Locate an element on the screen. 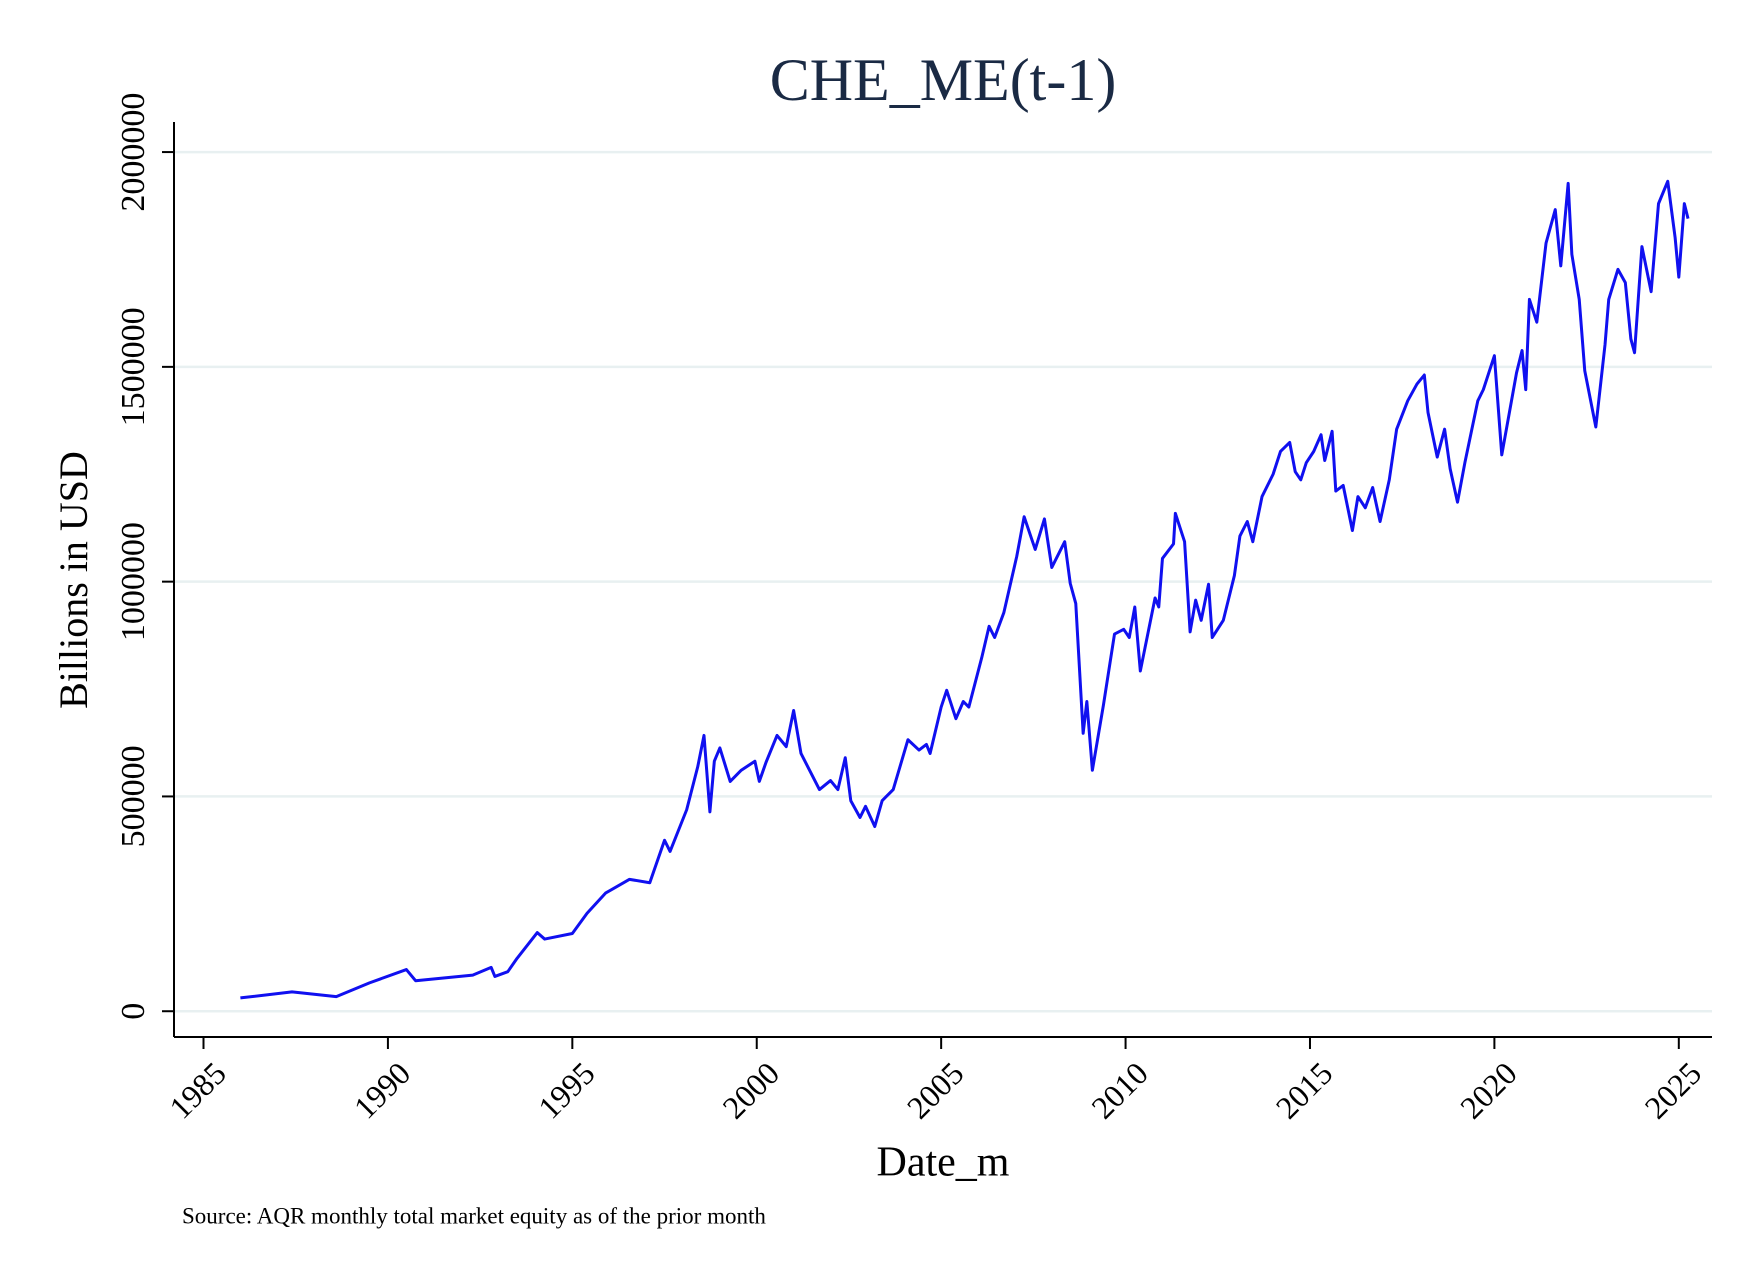 This screenshot has height=1280, width=1760. y-tick-label: 500000 is located at coordinates (133, 796).